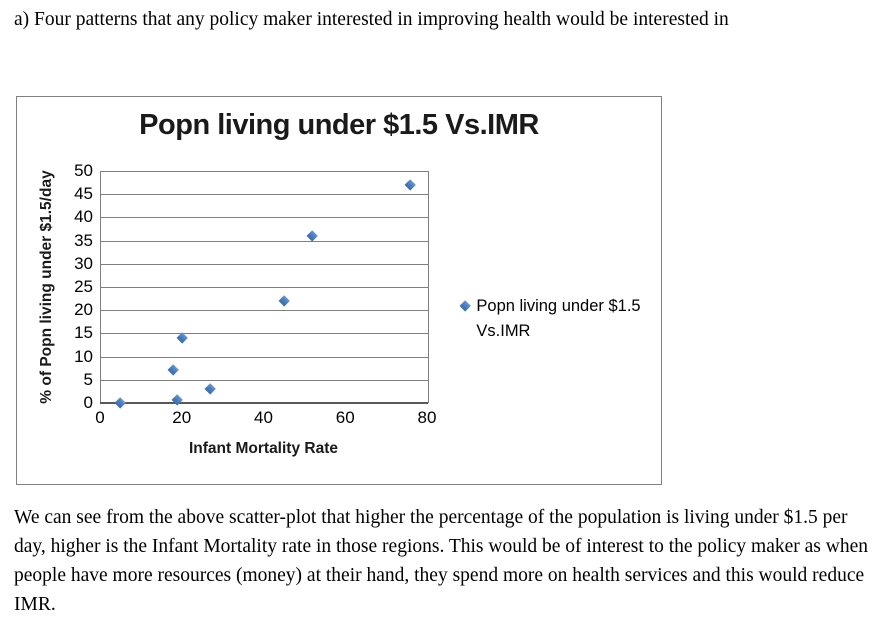 The width and height of the screenshot is (878, 625). Describe the element at coordinates (345, 417) in the screenshot. I see `x-tick-label: 60` at that location.